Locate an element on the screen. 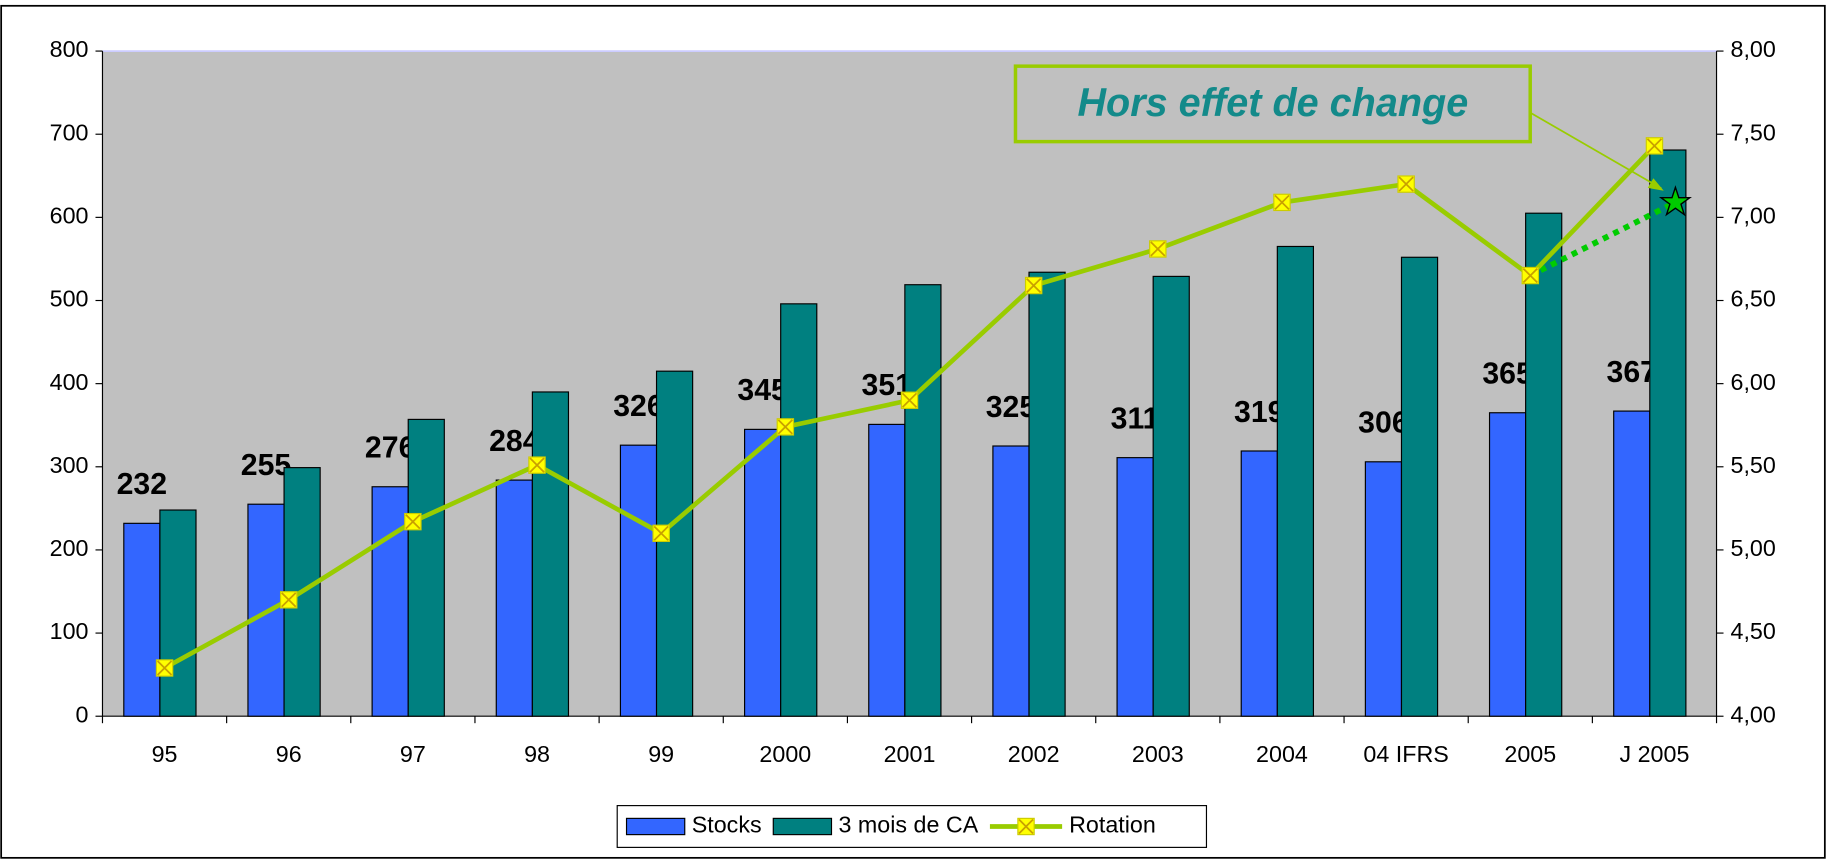  y-tick-label: 200 is located at coordinates (69, 548).